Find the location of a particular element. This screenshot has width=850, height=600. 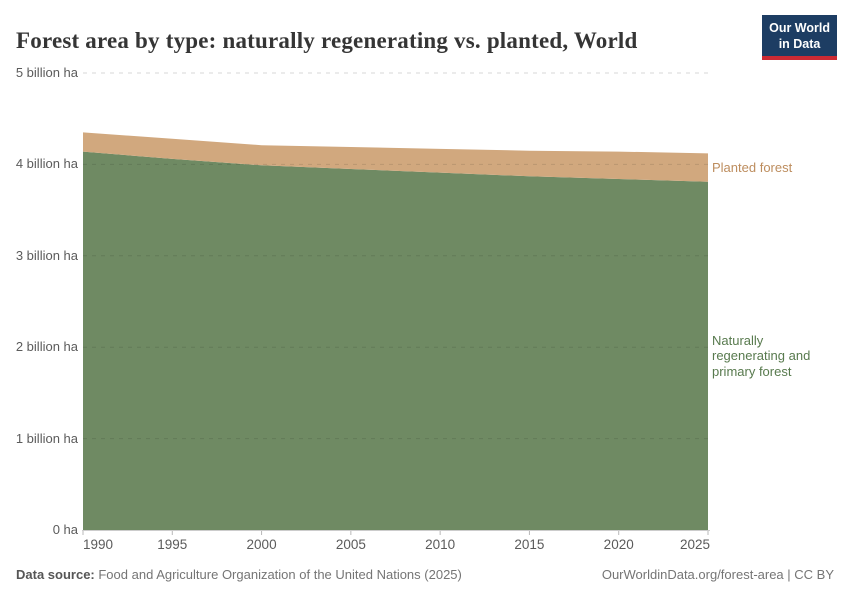

x-axis-label: 2020 is located at coordinates (618, 544).